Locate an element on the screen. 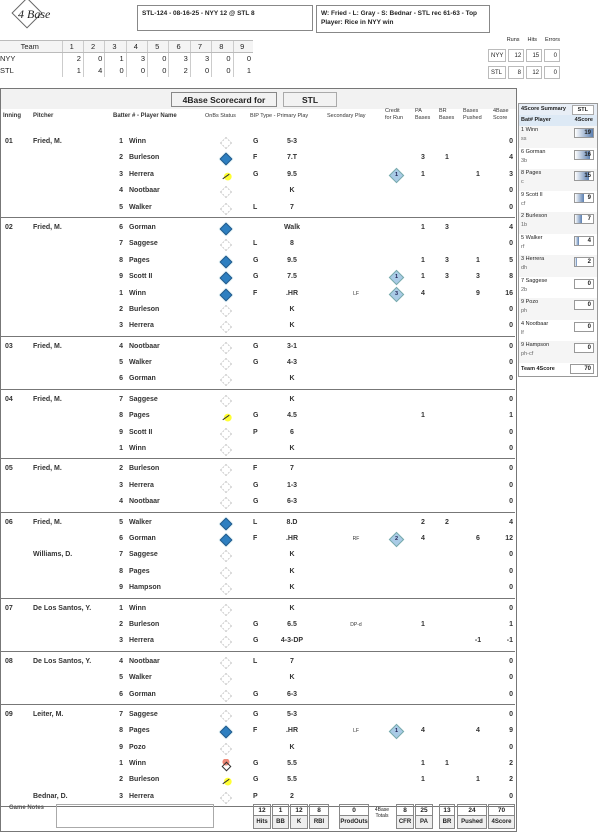  col-pa: PA Bases is located at coordinates (423, 114).